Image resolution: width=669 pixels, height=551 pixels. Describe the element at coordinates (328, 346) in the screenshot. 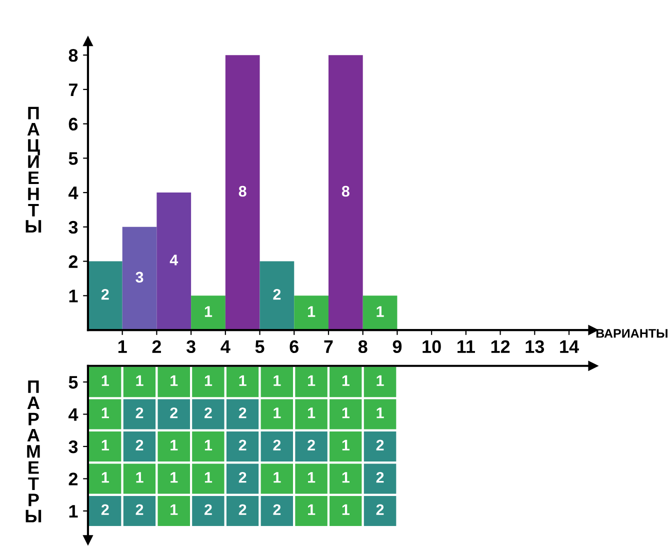

I see `x-tick-label: 7` at that location.